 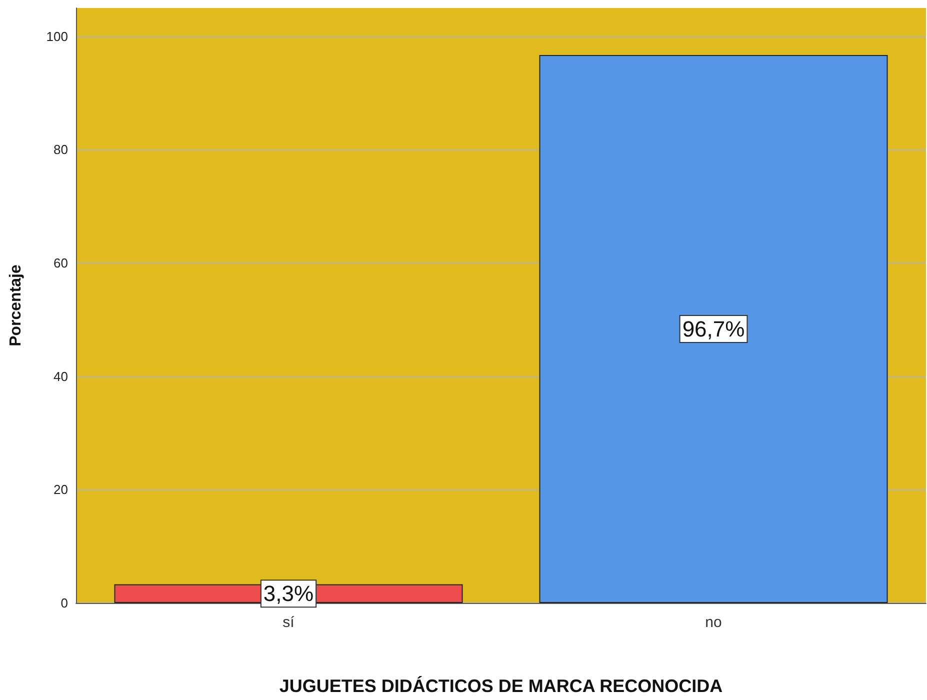 I want to click on y-tick-label: 20, so click(x=61, y=490).